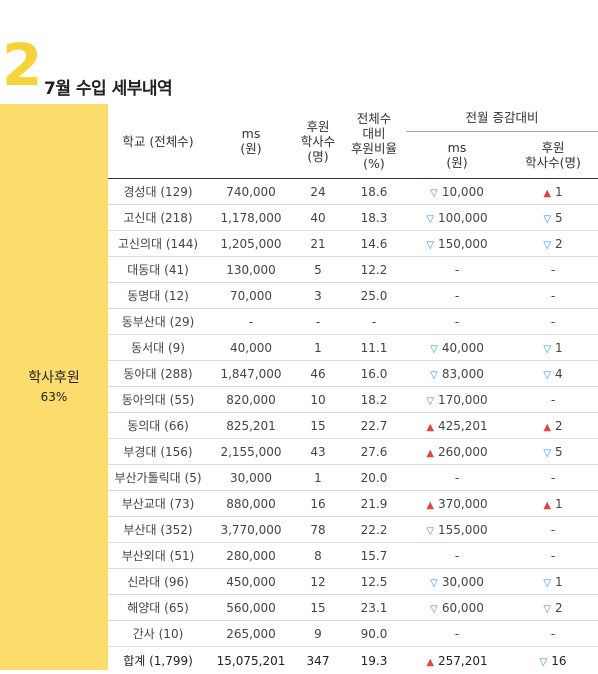 The width and height of the screenshot is (598, 674). I want to click on ms-cell: 880,000, so click(251, 504).